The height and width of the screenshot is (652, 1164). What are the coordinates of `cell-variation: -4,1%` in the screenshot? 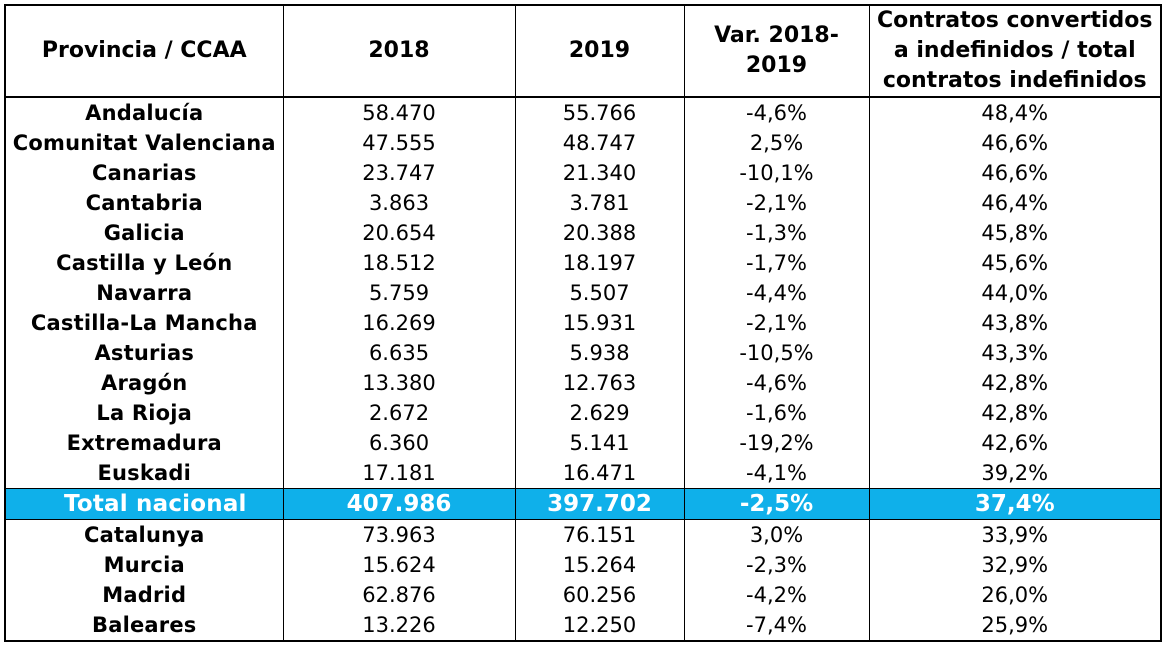 It's located at (776, 473).